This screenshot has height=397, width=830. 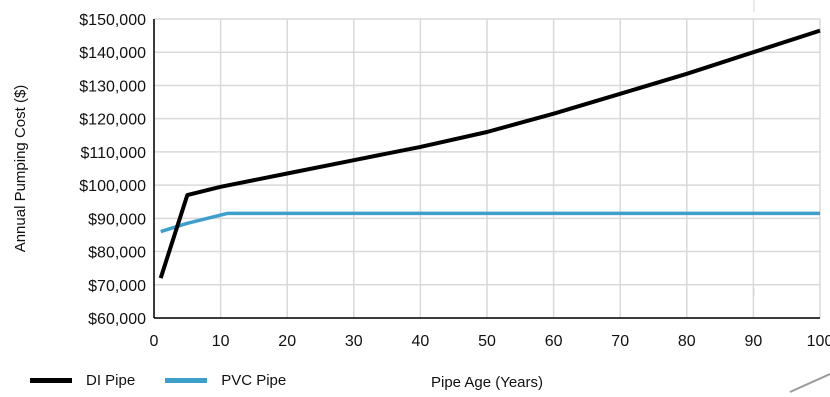 What do you see at coordinates (791, 196) in the screenshot?
I see `decorative-strokes` at bounding box center [791, 196].